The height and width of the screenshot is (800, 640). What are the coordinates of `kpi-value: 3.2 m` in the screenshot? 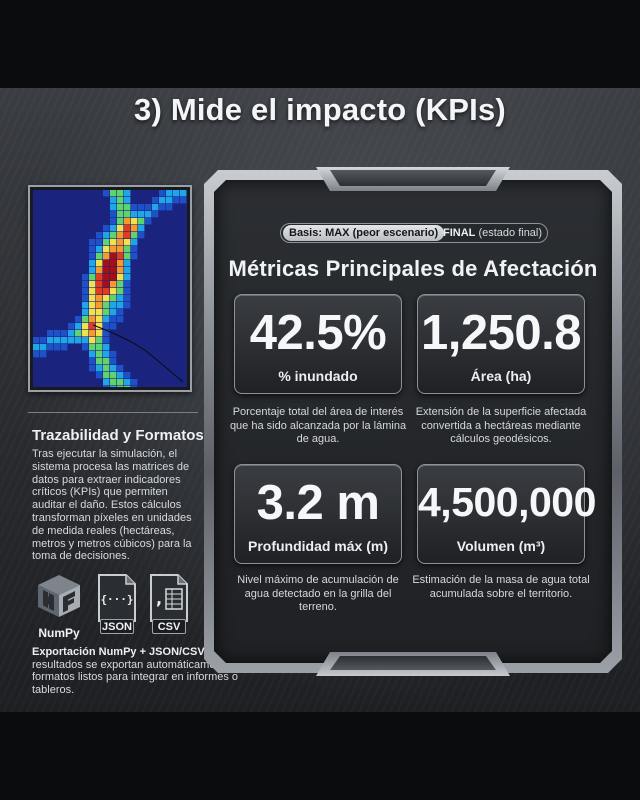 It's located at (318, 503).